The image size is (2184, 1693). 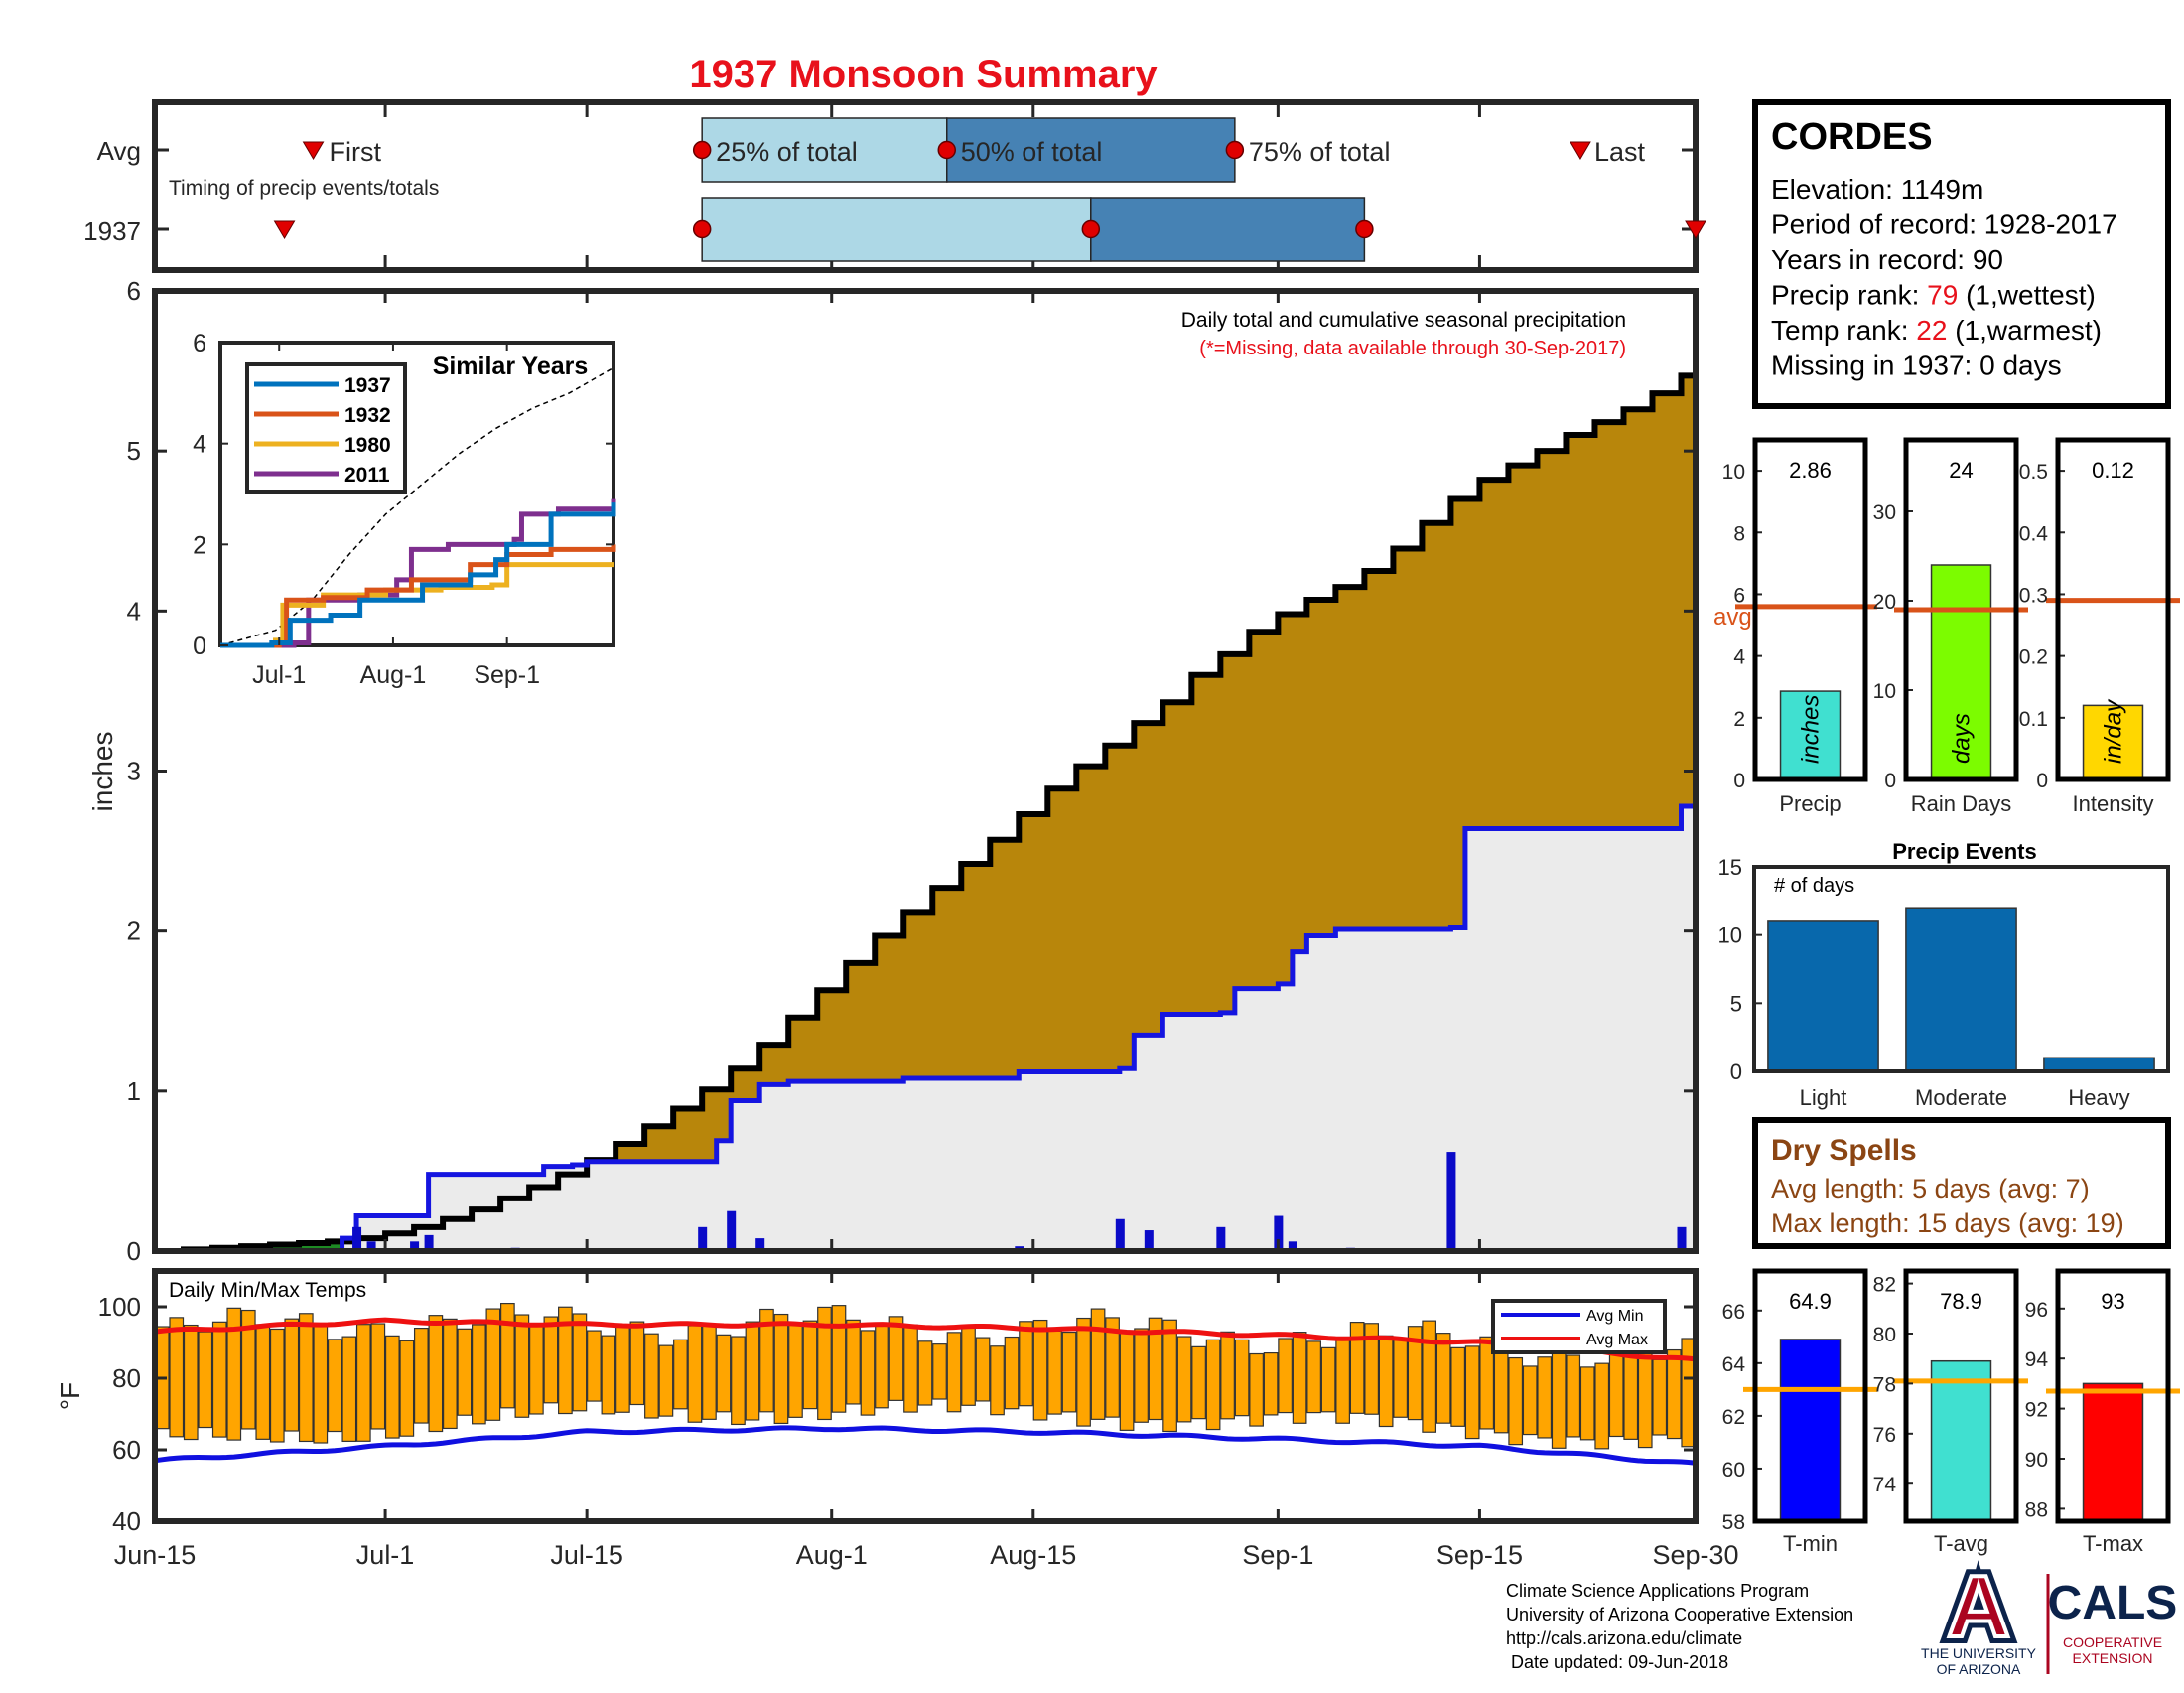 I want to click on tavg-y-tick-label: 76, so click(x=1884, y=1435).